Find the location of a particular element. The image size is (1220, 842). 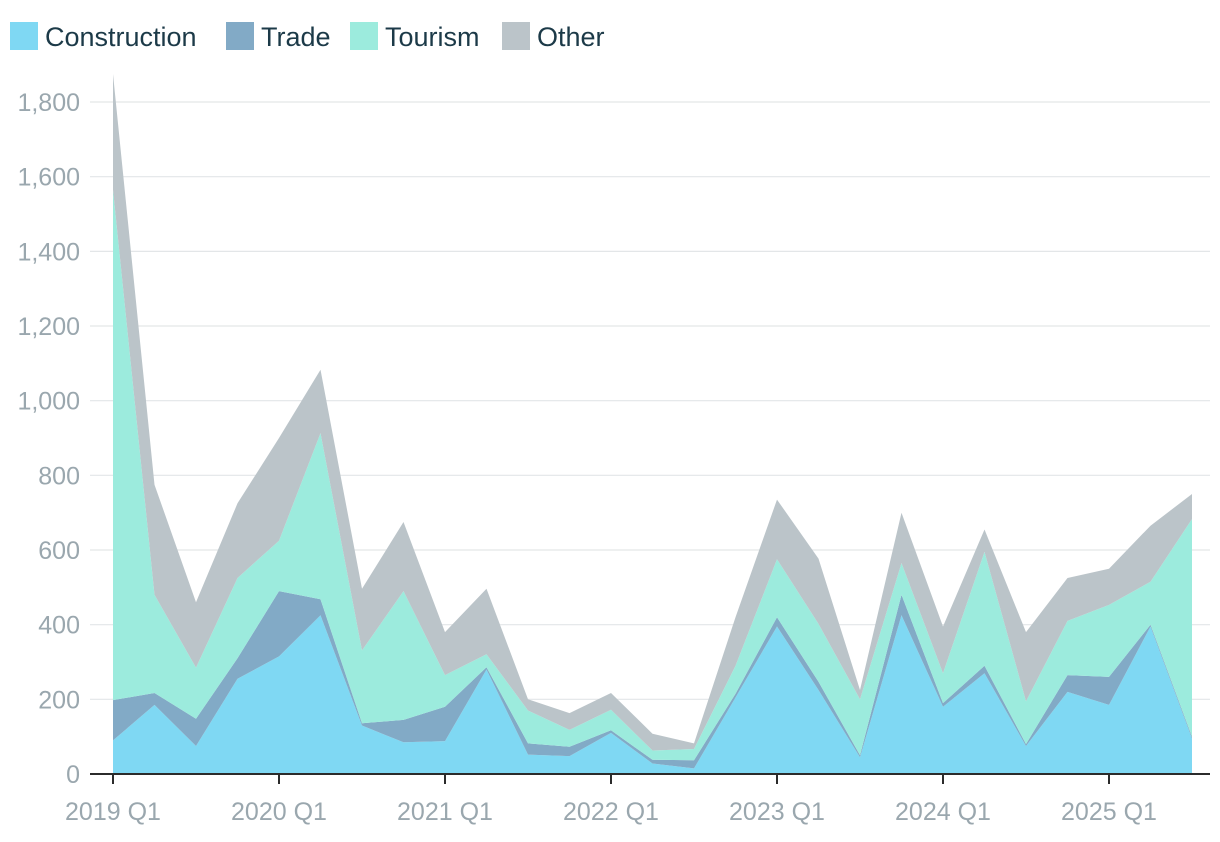

legend-label-trade: Trade is located at coordinates (296, 37).